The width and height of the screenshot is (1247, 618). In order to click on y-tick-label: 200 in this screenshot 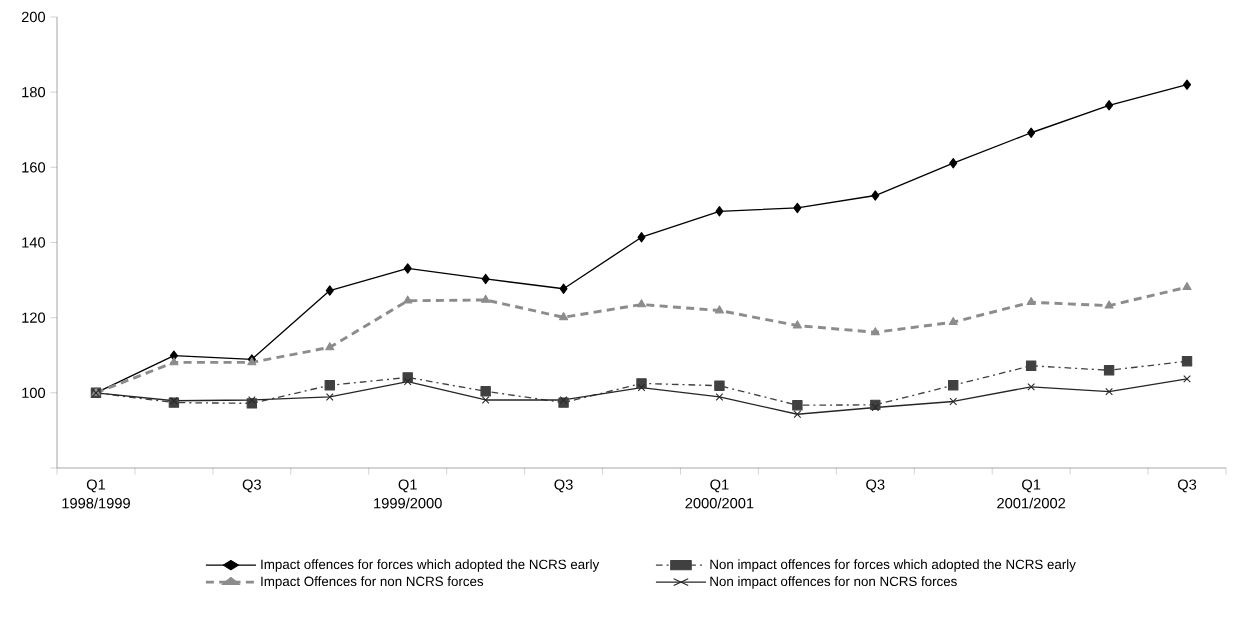, I will do `click(33, 17)`.